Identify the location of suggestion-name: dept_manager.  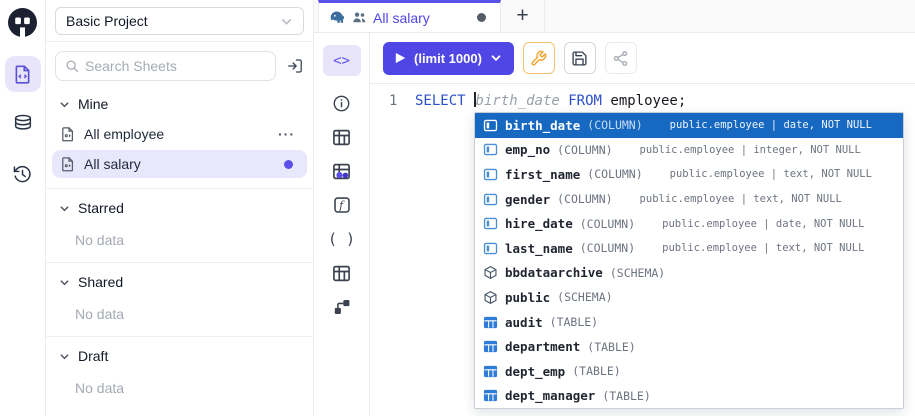
(550, 396).